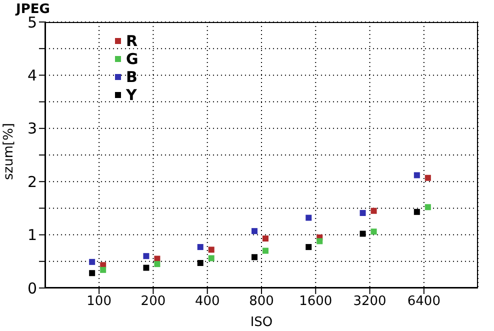 The height and width of the screenshot is (331, 494). Describe the element at coordinates (32, 235) in the screenshot. I see `y-tick-label: 1` at that location.